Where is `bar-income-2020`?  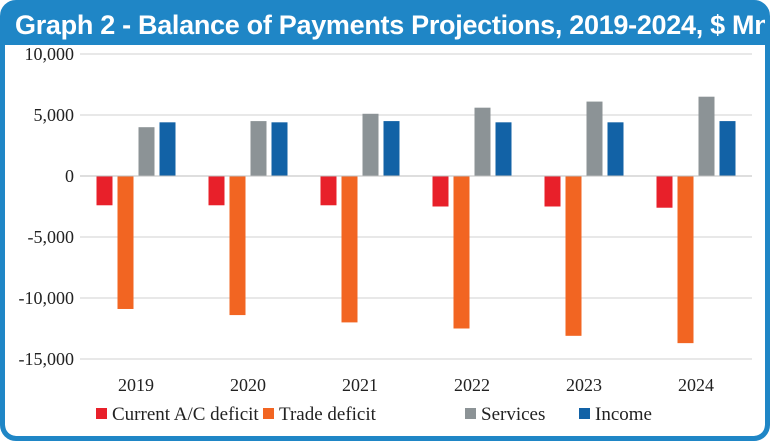
bar-income-2020 is located at coordinates (279, 149).